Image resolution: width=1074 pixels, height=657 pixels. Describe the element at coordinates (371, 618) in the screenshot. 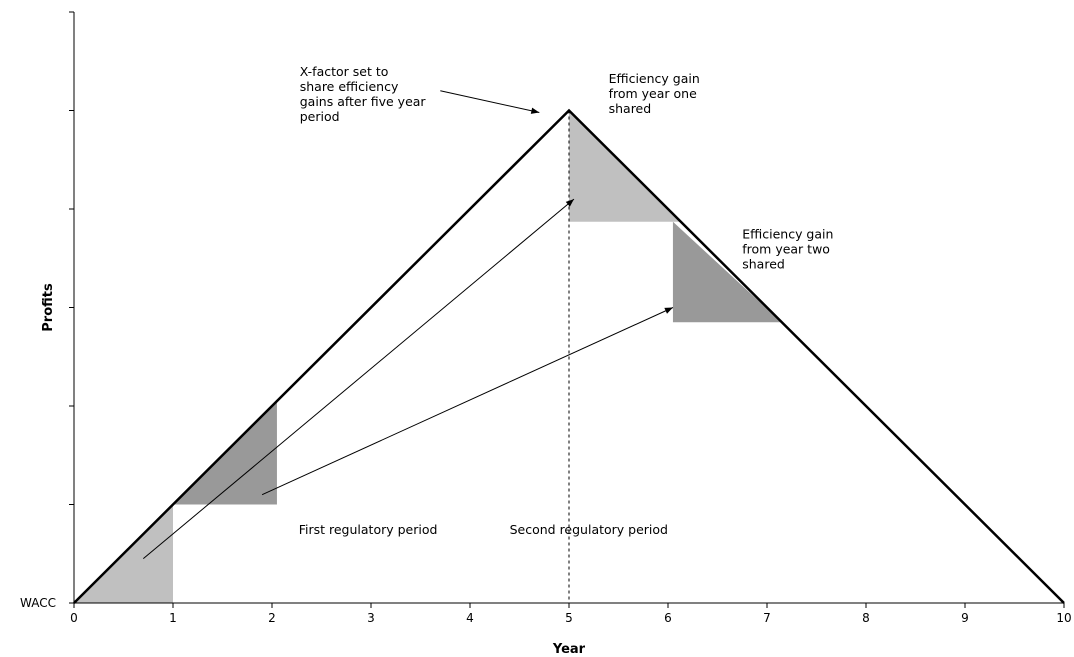

I see `x-tick-label-3: 3` at that location.